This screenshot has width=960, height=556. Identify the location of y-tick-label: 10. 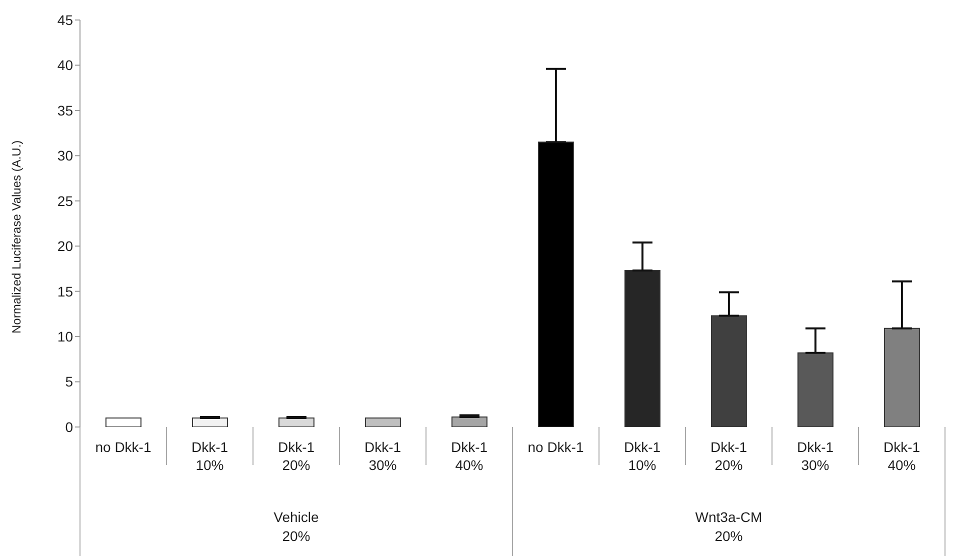
(65, 336).